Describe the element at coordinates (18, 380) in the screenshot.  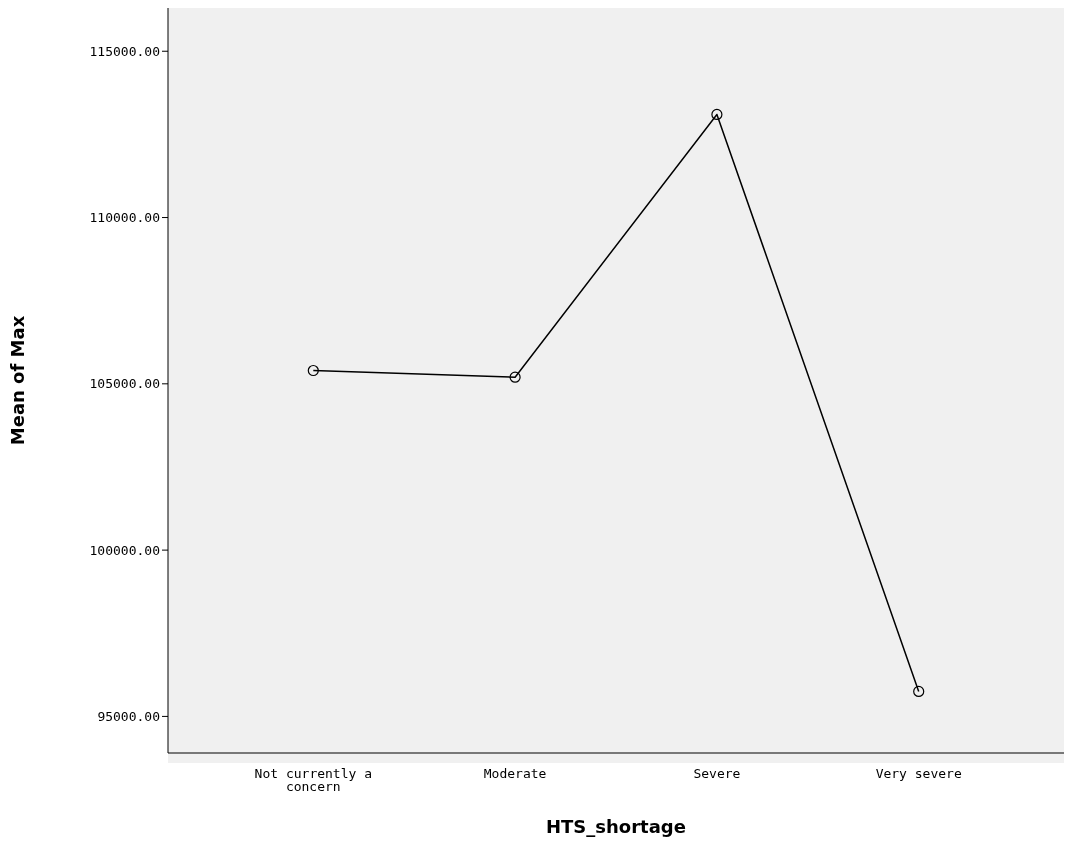
I see `y-axis-title: Mean of Max` at that location.